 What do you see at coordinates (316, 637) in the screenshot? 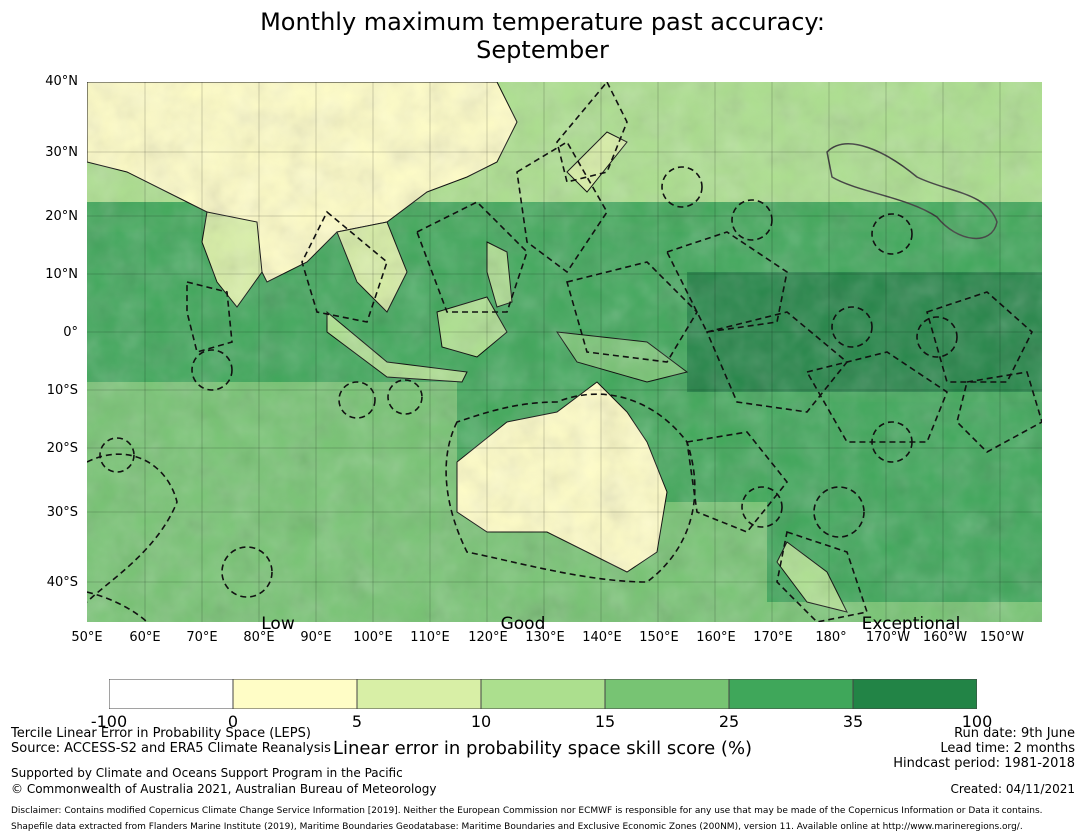
I see `lon-label: 90°E` at bounding box center [316, 637].